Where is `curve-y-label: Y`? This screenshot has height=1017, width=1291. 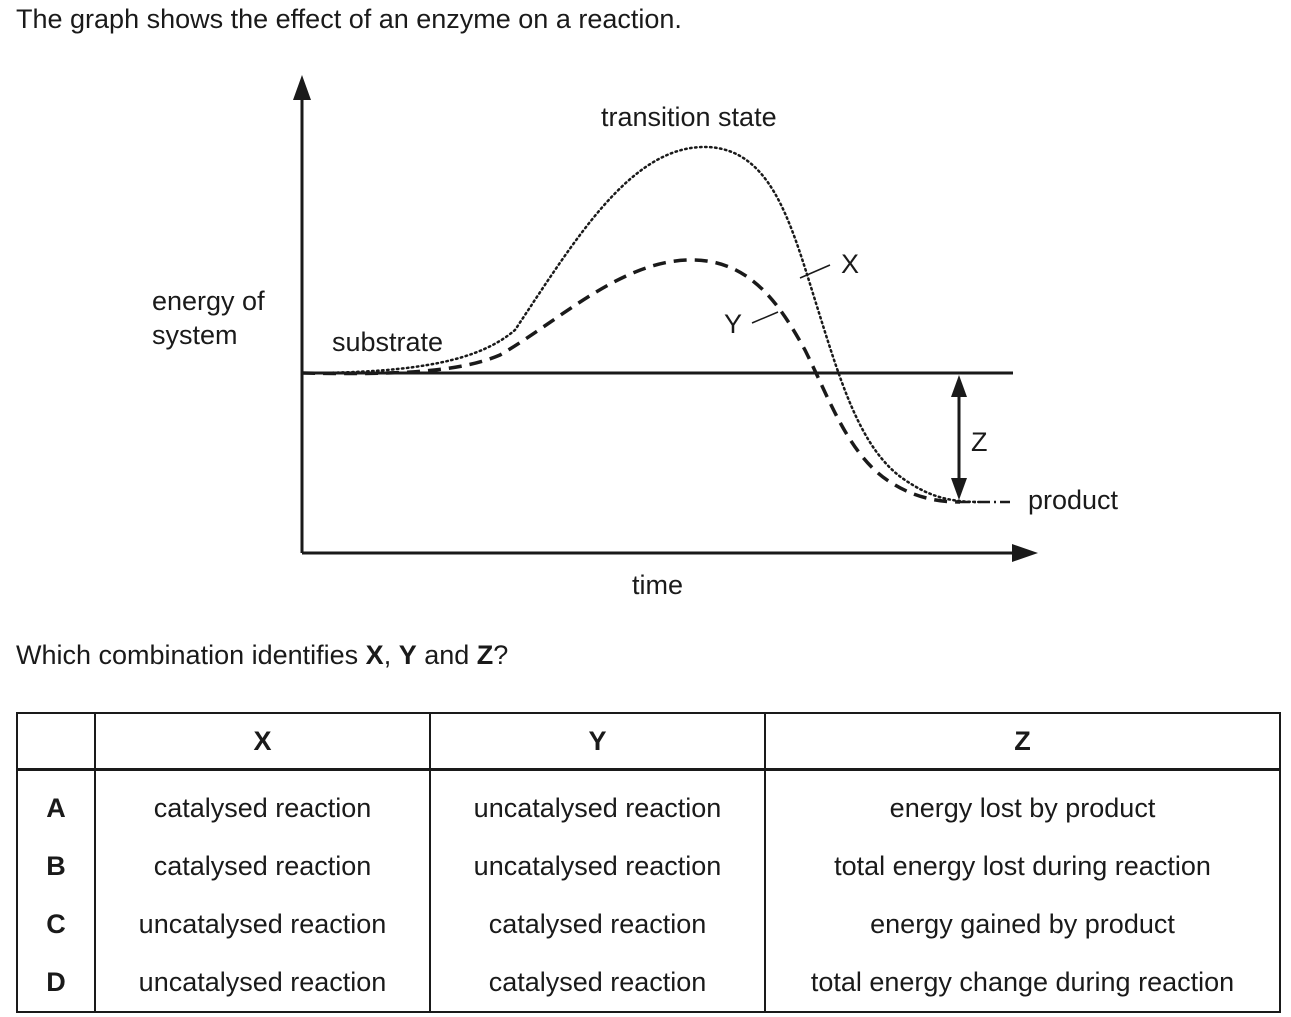
curve-y-label: Y is located at coordinates (733, 324).